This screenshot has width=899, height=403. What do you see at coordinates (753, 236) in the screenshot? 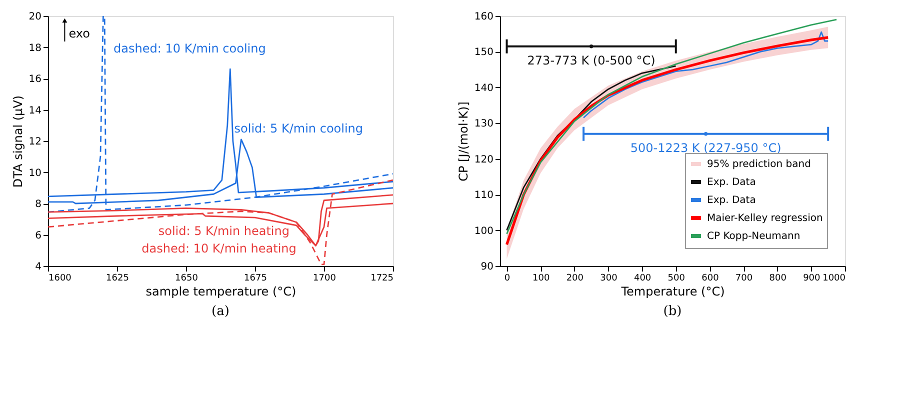
I see `legend-label: CP Kopp-Neumann` at bounding box center [753, 236].